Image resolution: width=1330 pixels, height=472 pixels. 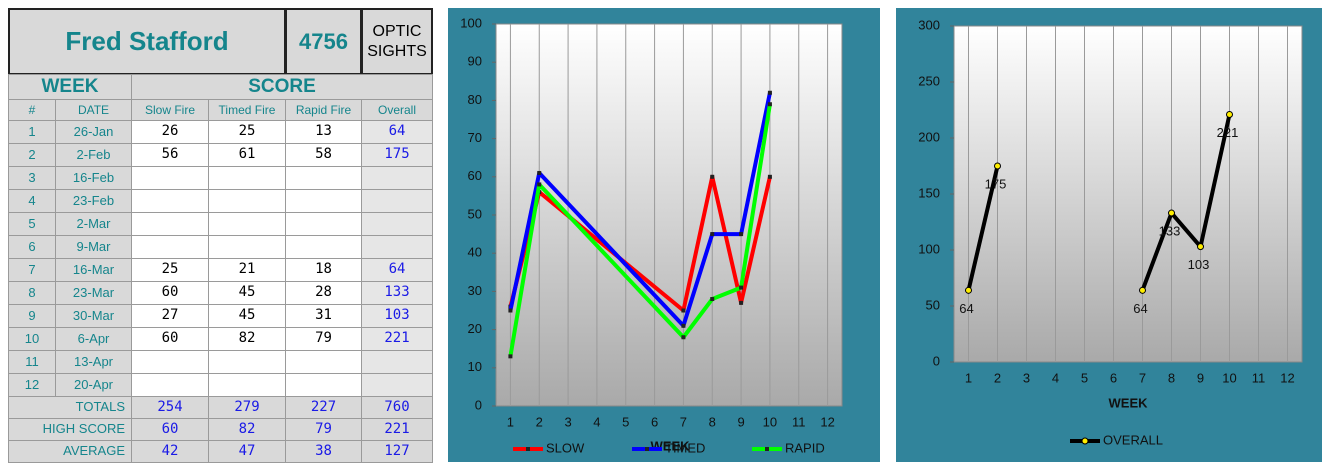 I want to click on table-cell: 23-Mar, so click(x=93, y=293).